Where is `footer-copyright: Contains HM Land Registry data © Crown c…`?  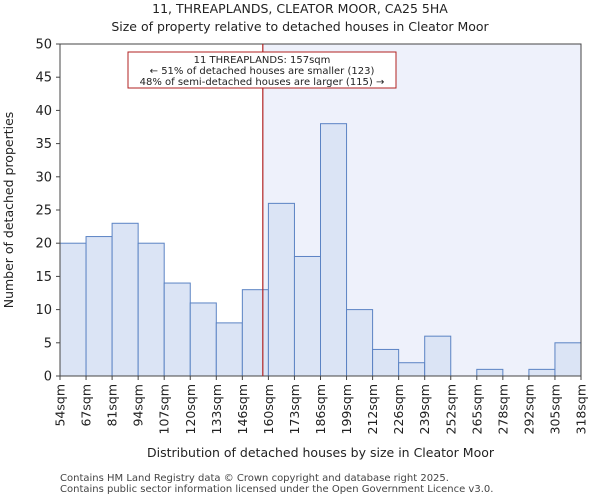 footer-copyright: Contains HM Land Registry data © Crown c… is located at coordinates (254, 478).